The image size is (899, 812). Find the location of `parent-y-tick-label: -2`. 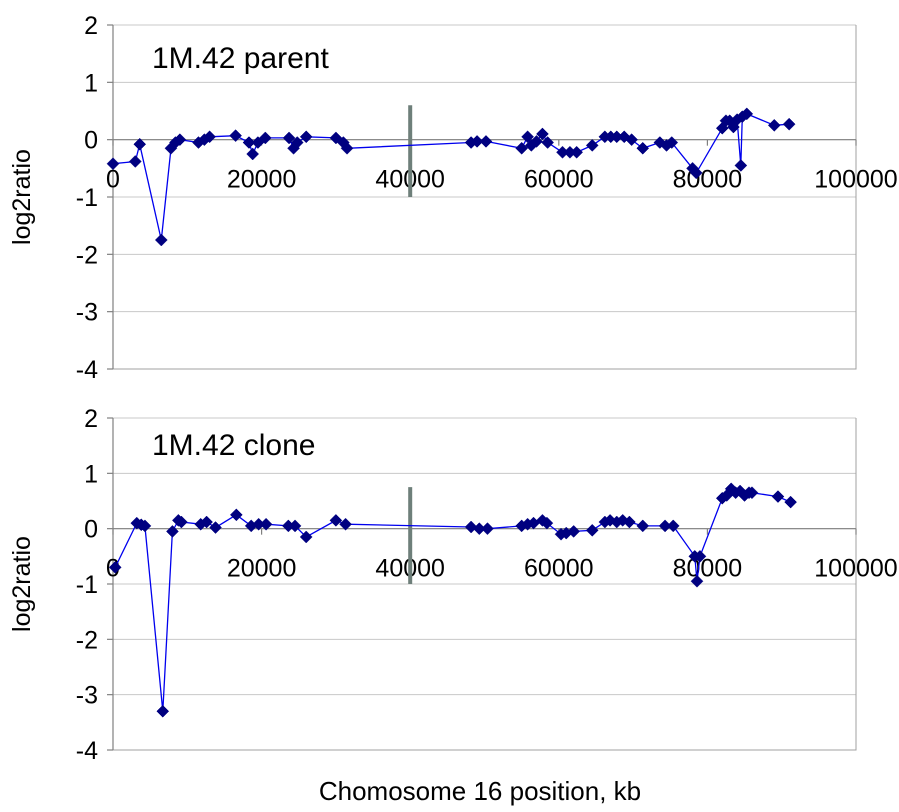

parent-y-tick-label: -2 is located at coordinates (87, 255).